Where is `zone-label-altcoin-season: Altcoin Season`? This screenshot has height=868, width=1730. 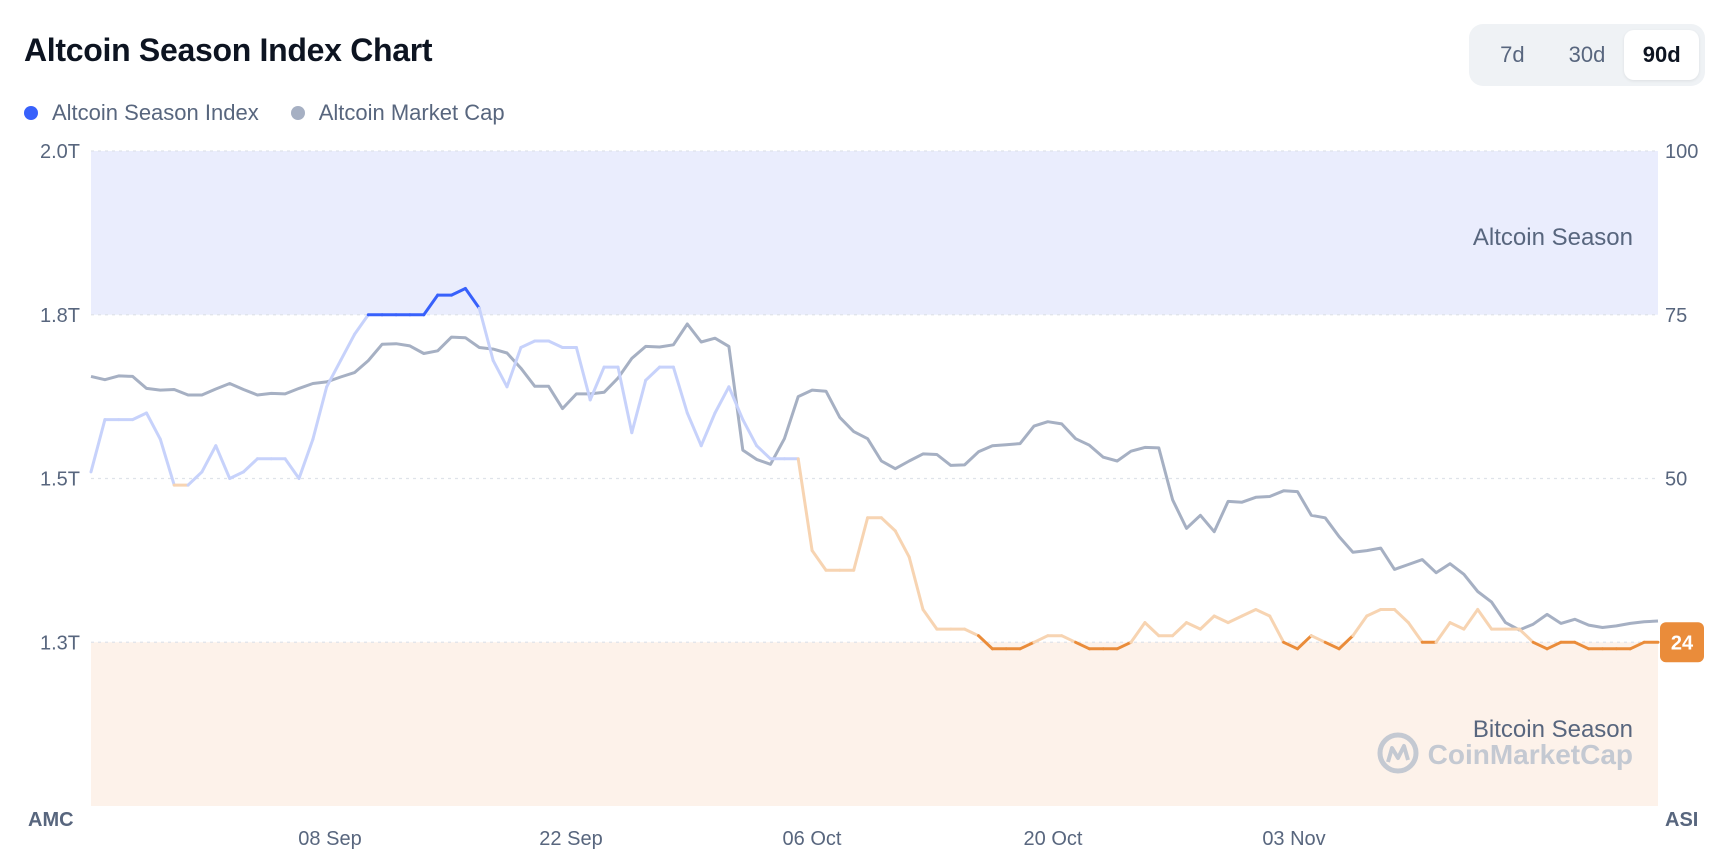
zone-label-altcoin-season: Altcoin Season is located at coordinates (1553, 237).